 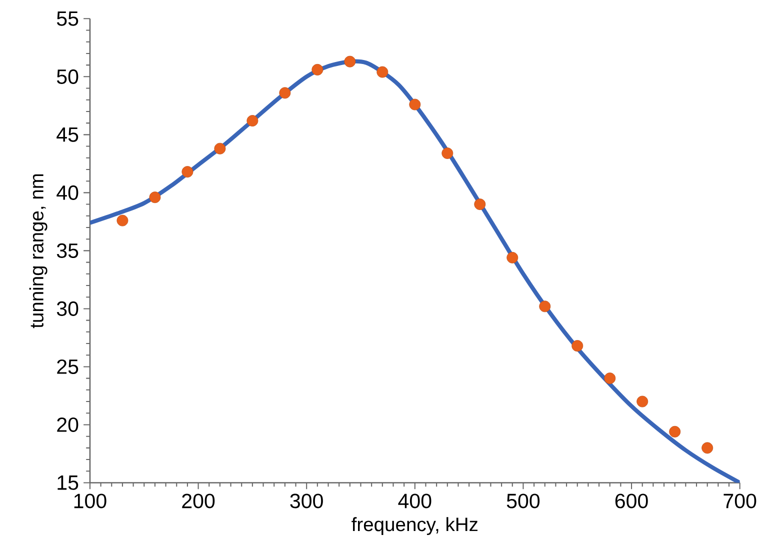 I want to click on y-tick-label: 50, so click(x=67, y=77).